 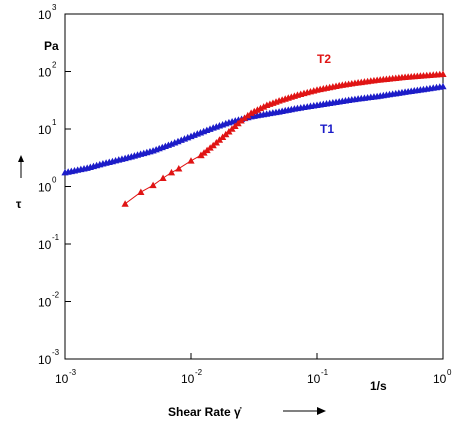 What do you see at coordinates (199, 372) in the screenshot?
I see `x-tick-exponent: -2` at bounding box center [199, 372].